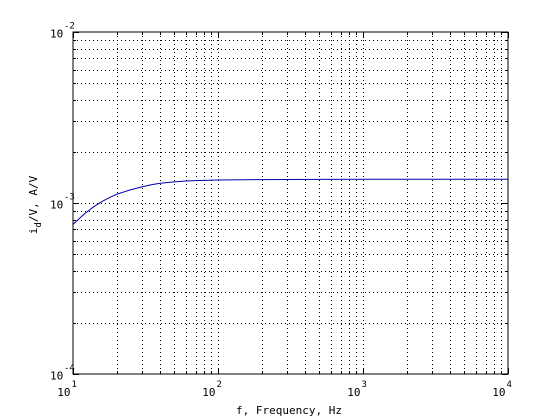 The width and height of the screenshot is (560, 420). I want to click on y-tick-label: 10⁻², so click(62, 31).